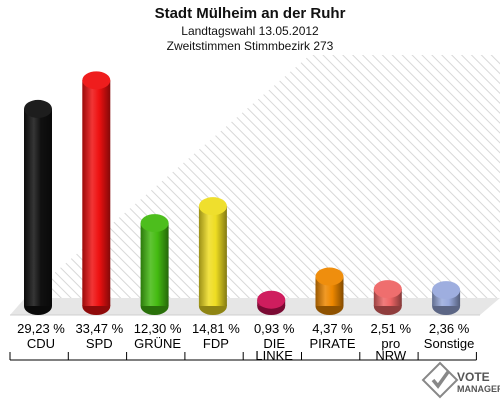 The width and height of the screenshot is (500, 400). I want to click on bar-fdp, so click(212, 256).